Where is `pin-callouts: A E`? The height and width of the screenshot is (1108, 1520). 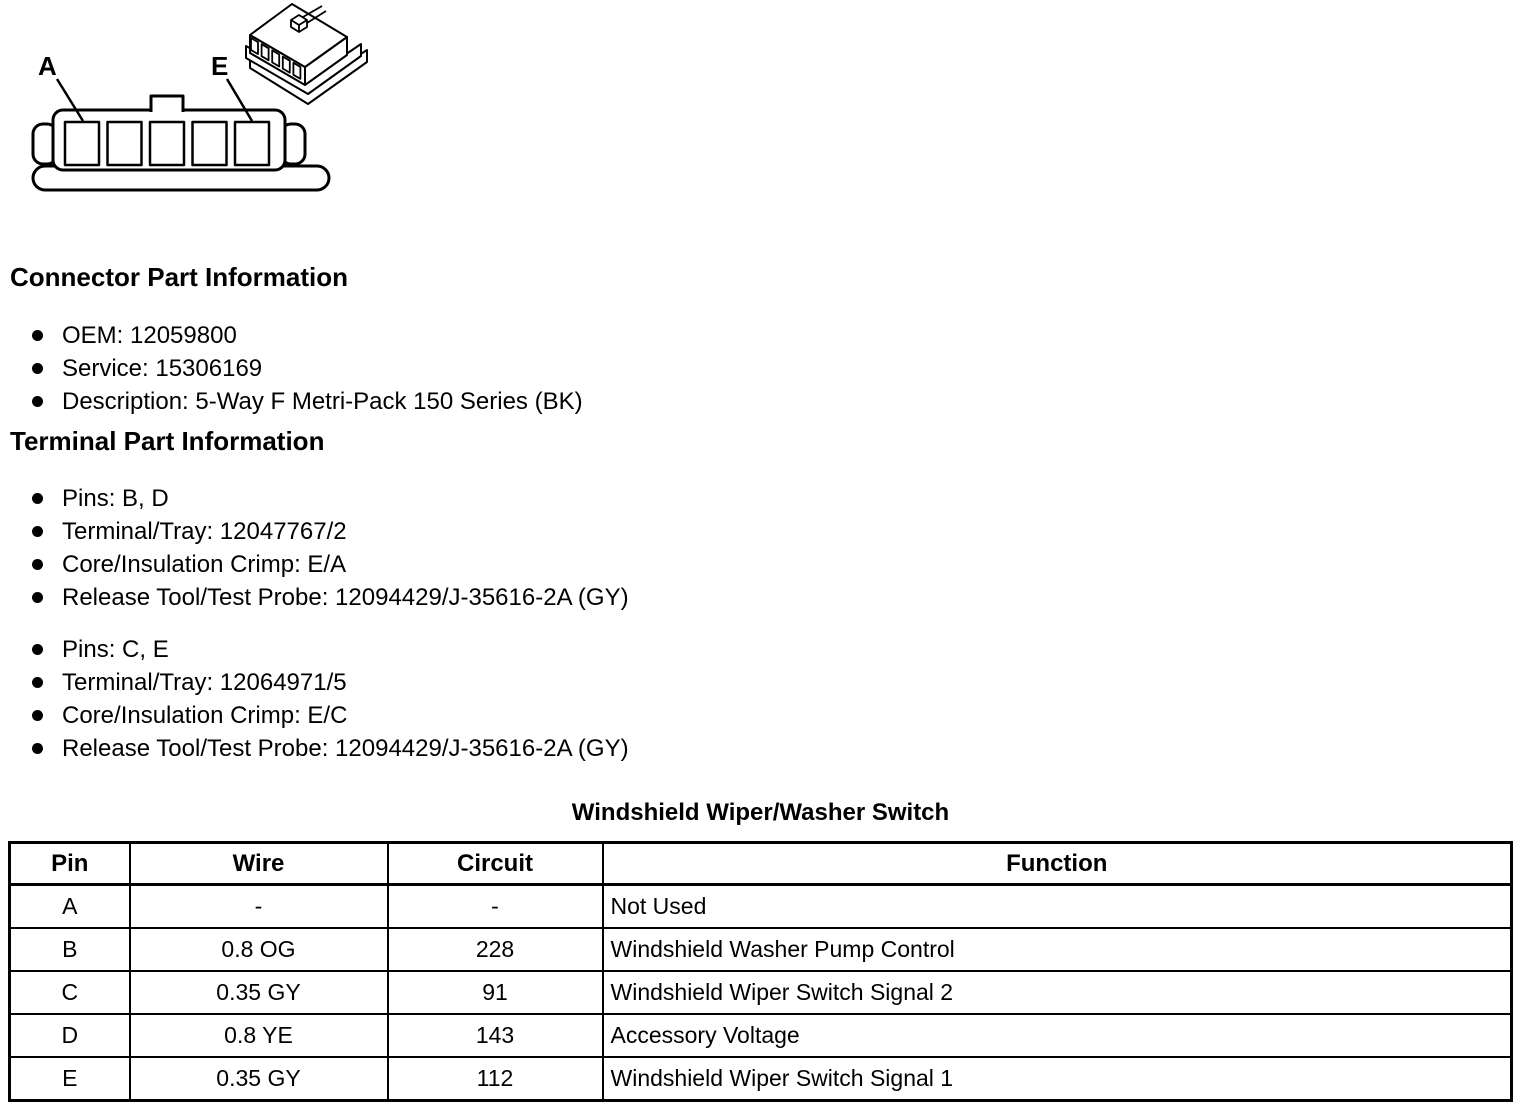 pin-callouts: A E is located at coordinates (146, 86).